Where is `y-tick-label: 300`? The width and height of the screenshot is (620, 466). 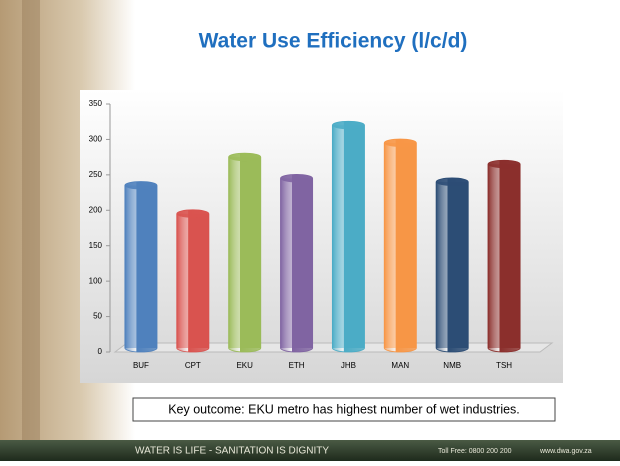 y-tick-label: 300 is located at coordinates (96, 139).